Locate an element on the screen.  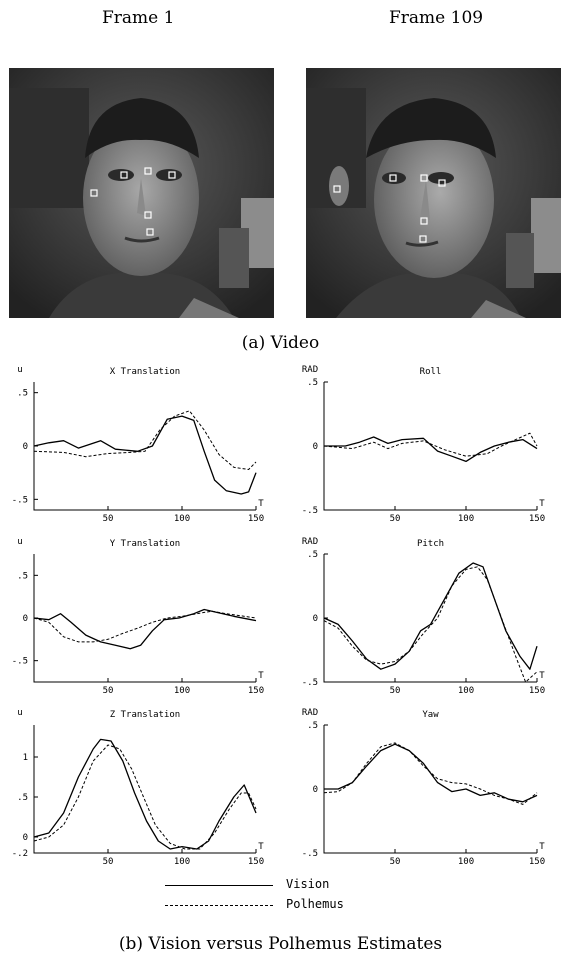
z-translation-svg: Z Translation u T 50 100 150 1 .5 0 -.2 is located at coordinates (138, 787).